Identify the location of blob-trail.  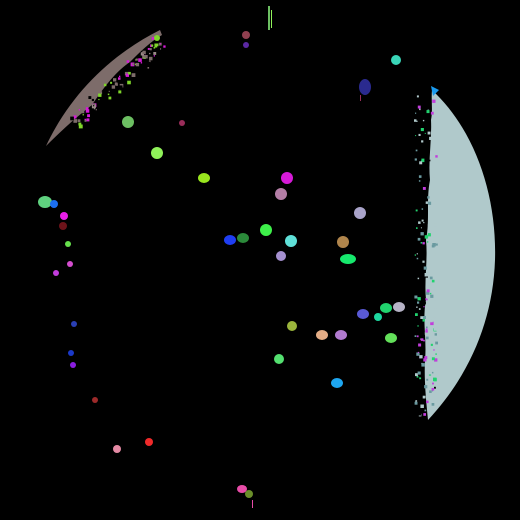
(252, 504).